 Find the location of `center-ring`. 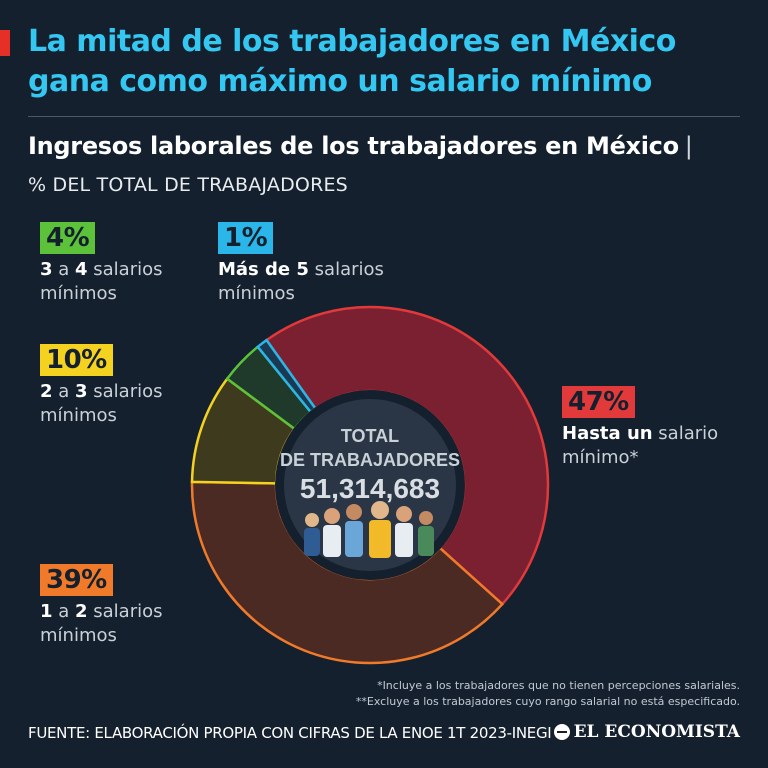

center-ring is located at coordinates (370, 485).